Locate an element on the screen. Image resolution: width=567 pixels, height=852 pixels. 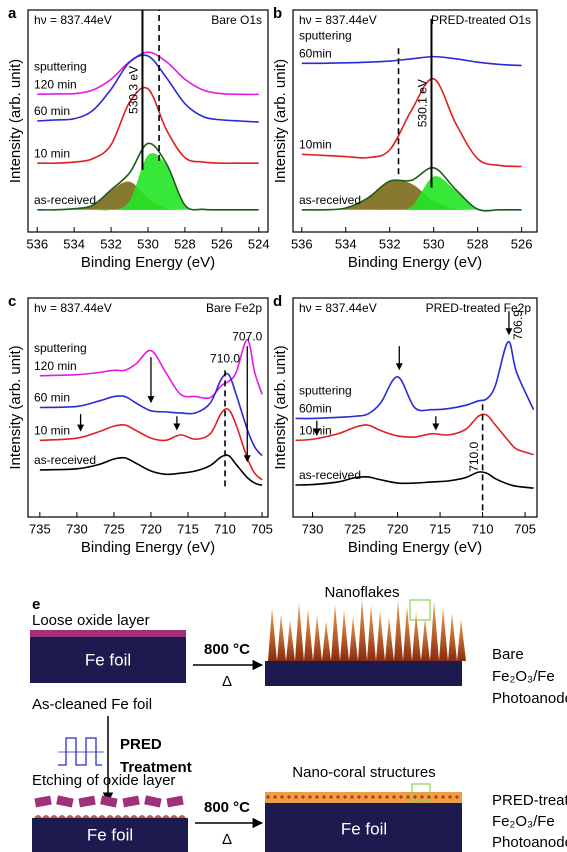
x-tick-label: 735 is located at coordinates (40, 528).